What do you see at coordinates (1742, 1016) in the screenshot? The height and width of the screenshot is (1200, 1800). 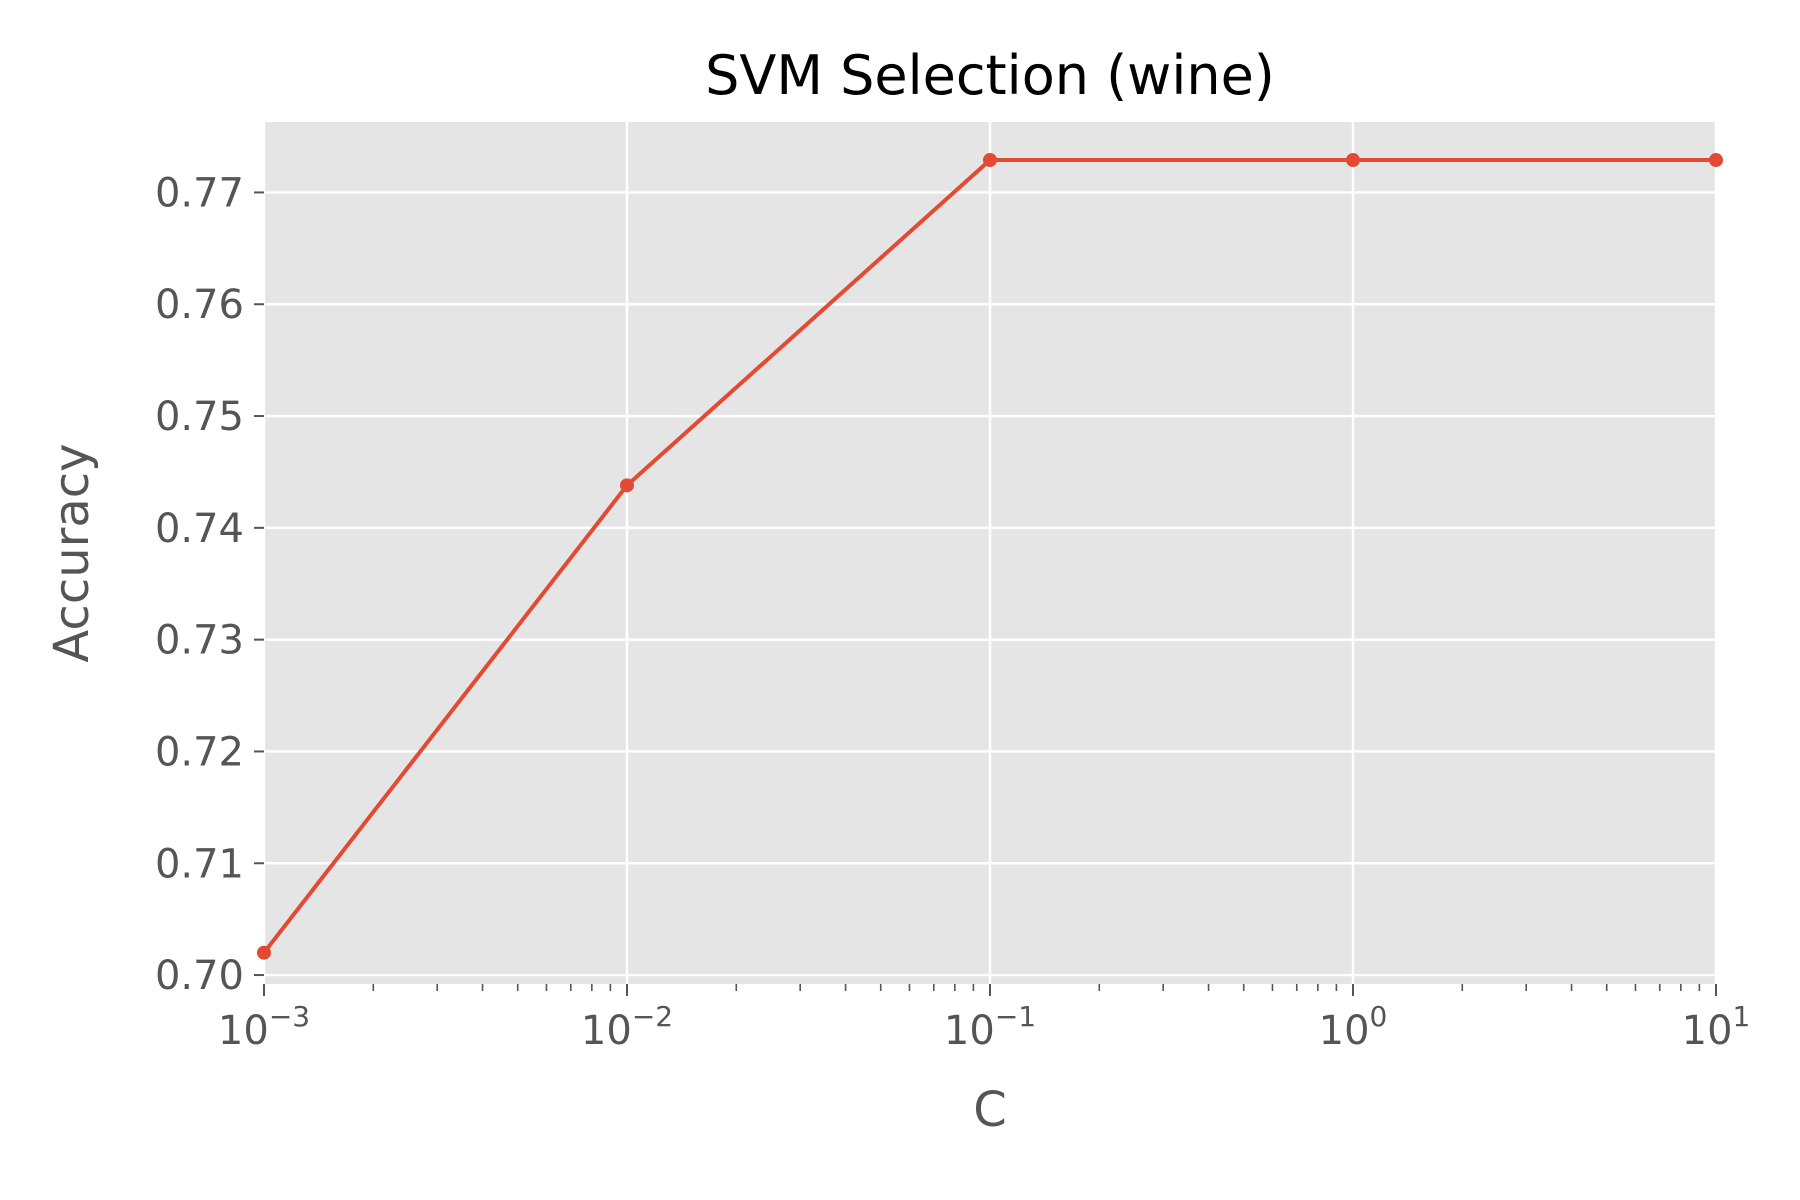 I see `x-tick-exponent: 1` at bounding box center [1742, 1016].